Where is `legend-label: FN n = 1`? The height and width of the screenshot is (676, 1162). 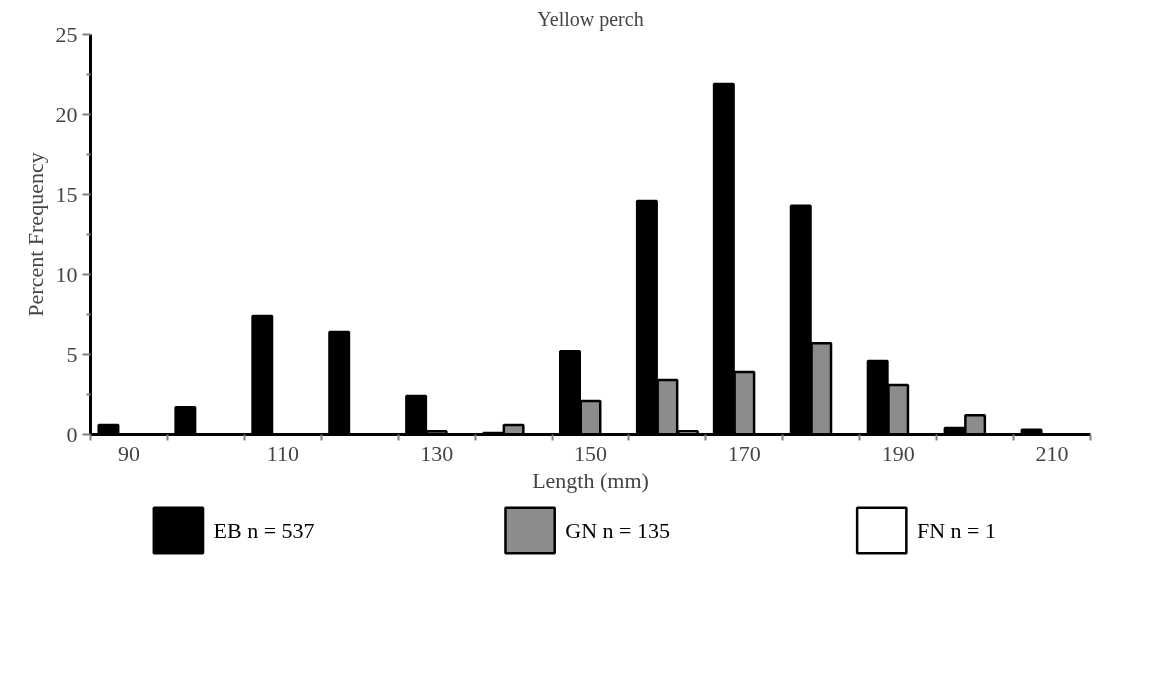
legend-label: FN n = 1 is located at coordinates (956, 530).